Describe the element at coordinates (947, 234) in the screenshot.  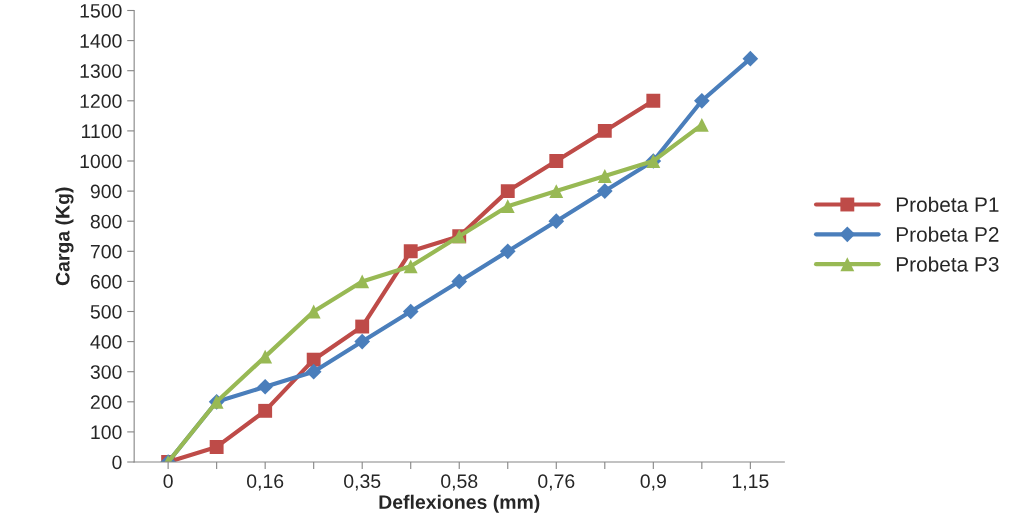
I see `legend-label: Probeta P2` at that location.